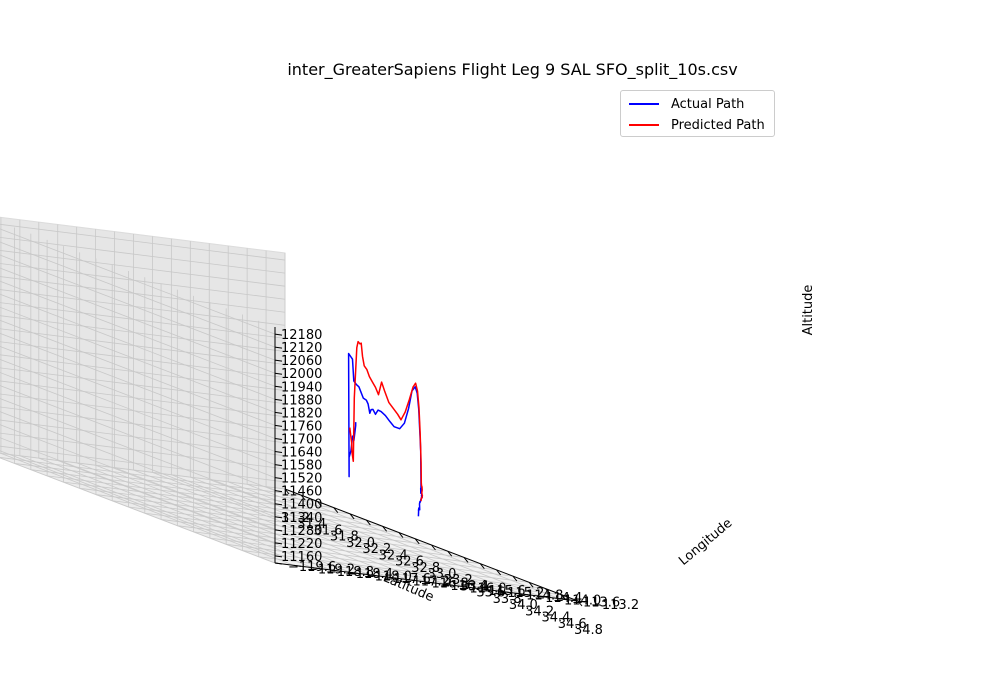 The height and width of the screenshot is (700, 1000). I want to click on series-lines, so click(385, 428).